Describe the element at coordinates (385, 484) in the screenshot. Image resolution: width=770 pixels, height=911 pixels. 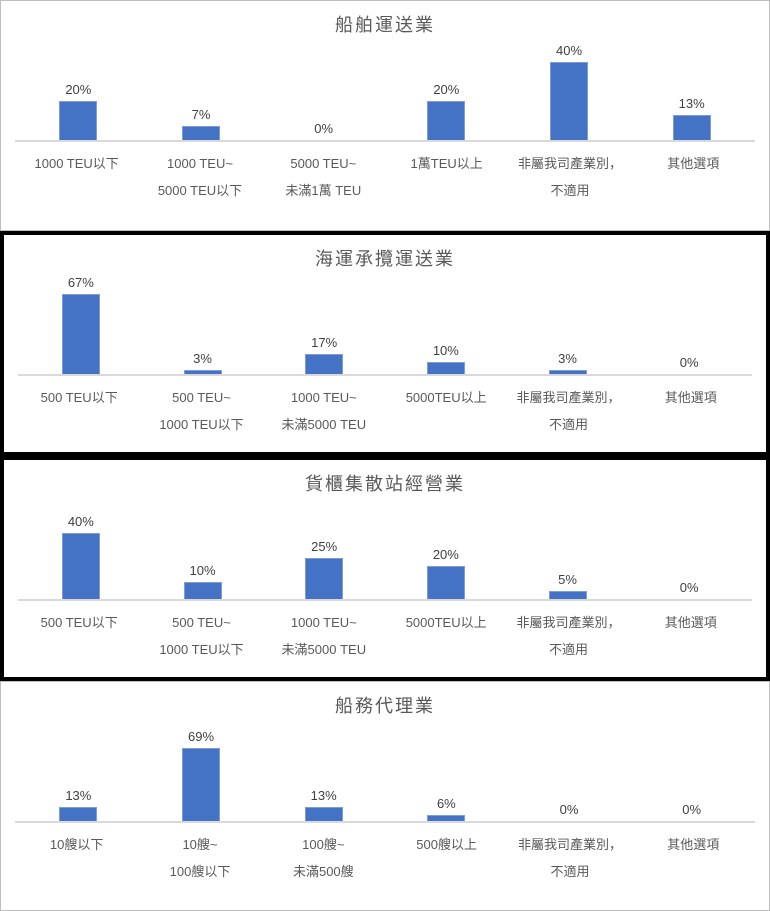
I see `chart-title: 貨櫃集散站經營業` at that location.